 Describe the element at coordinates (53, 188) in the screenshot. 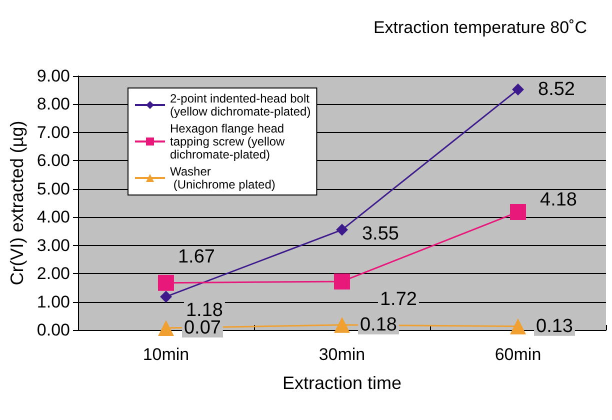

I see `y-tick-label: 5.00` at that location.